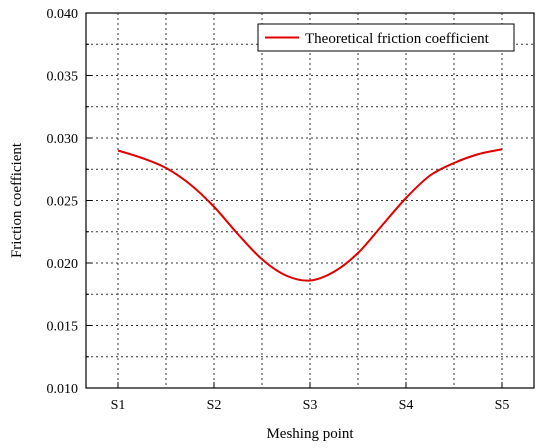 The width and height of the screenshot is (550, 448). Describe the element at coordinates (17, 200) in the screenshot. I see `y-axis-title: Friction coefficient` at that location.